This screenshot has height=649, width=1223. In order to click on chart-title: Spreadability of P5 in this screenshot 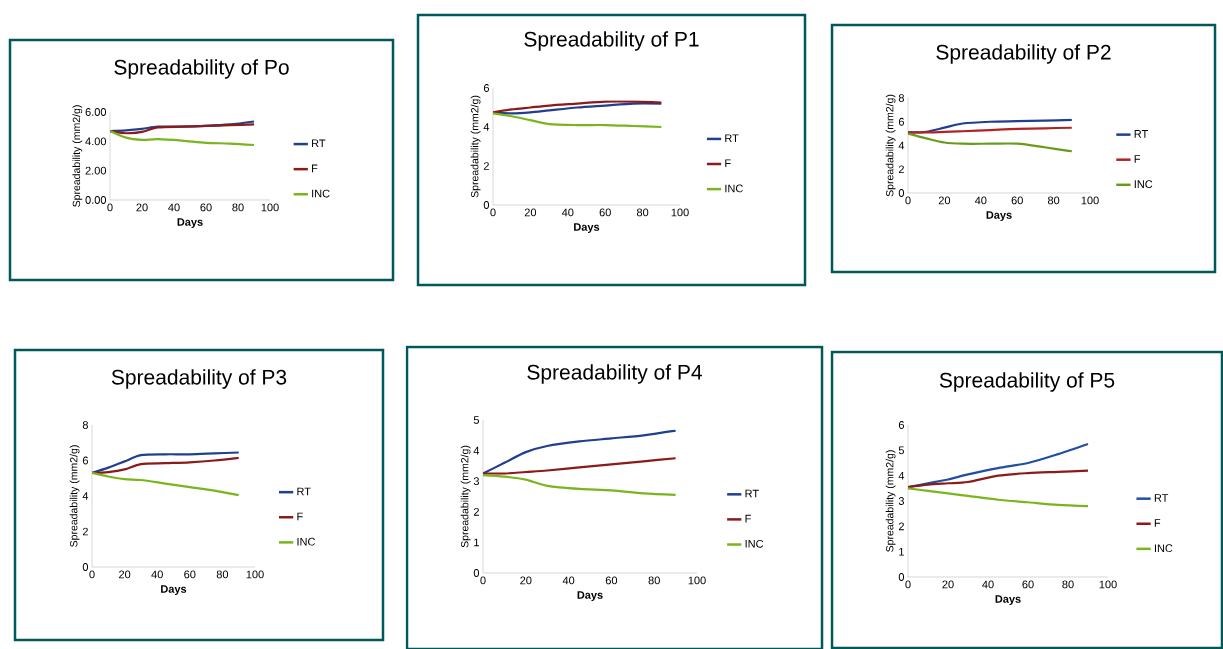, I will do `click(1027, 382)`.